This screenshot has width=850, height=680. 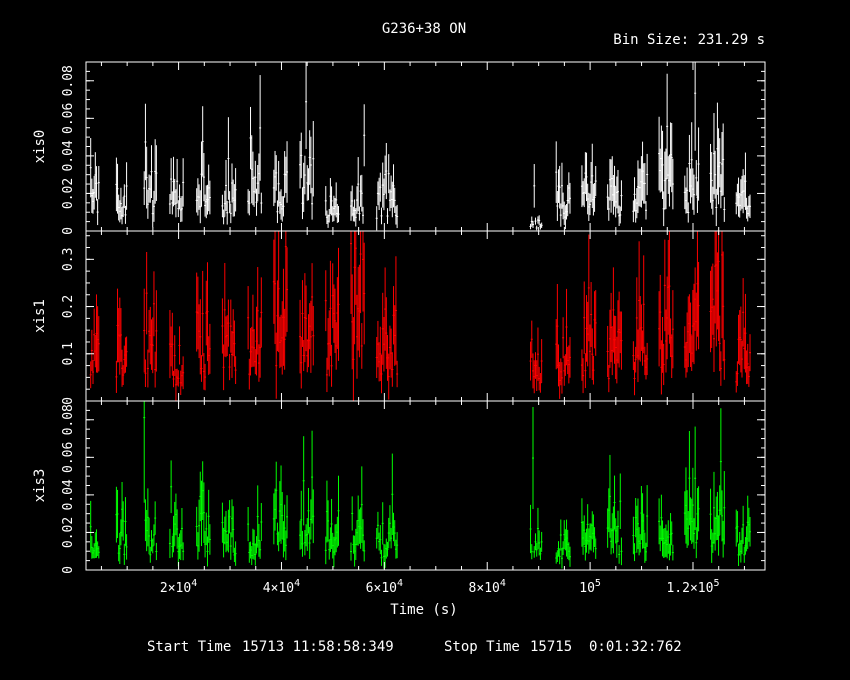 I want to click on x-tick-label: 105, so click(x=590, y=587).